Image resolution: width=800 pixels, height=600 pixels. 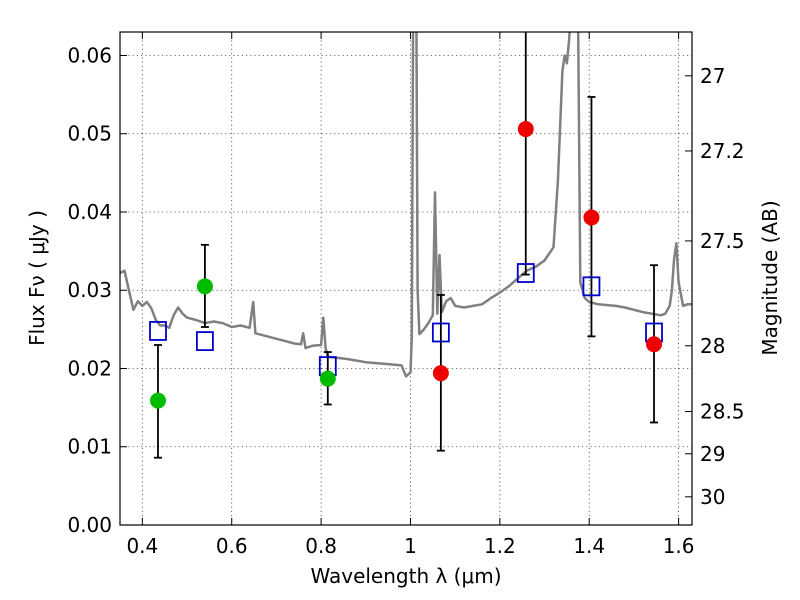 What do you see at coordinates (142, 546) in the screenshot?
I see `x-tick-label: 0.4` at bounding box center [142, 546].